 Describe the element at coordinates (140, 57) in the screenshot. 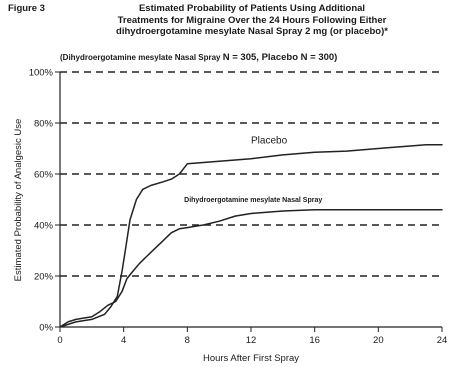

I see `subtitle-small: (Dihydroergotamine mesylate Nasal Spray` at that location.